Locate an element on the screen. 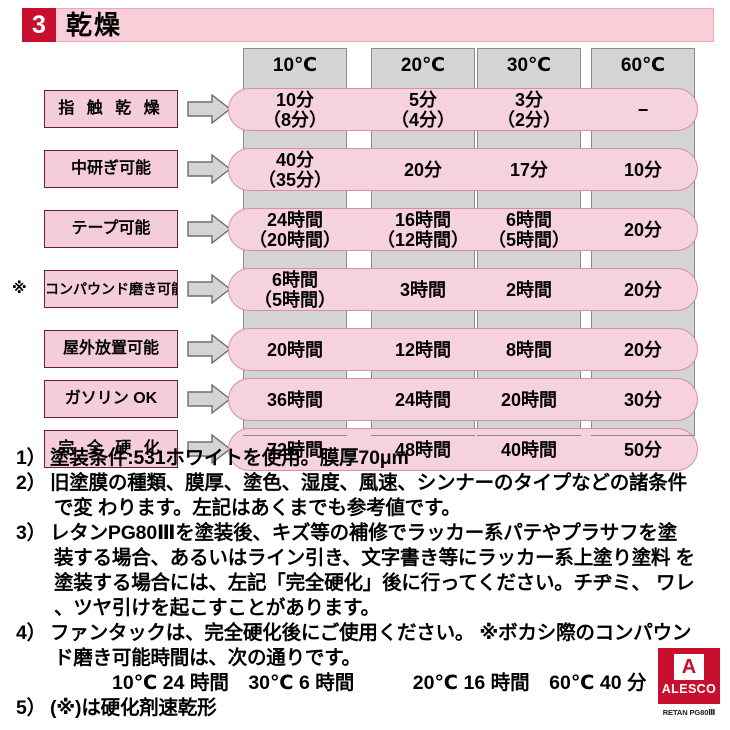 This screenshot has height=730, width=730. alesco-logo: A ALESCO RETAN PG80Ⅲ is located at coordinates (689, 685).